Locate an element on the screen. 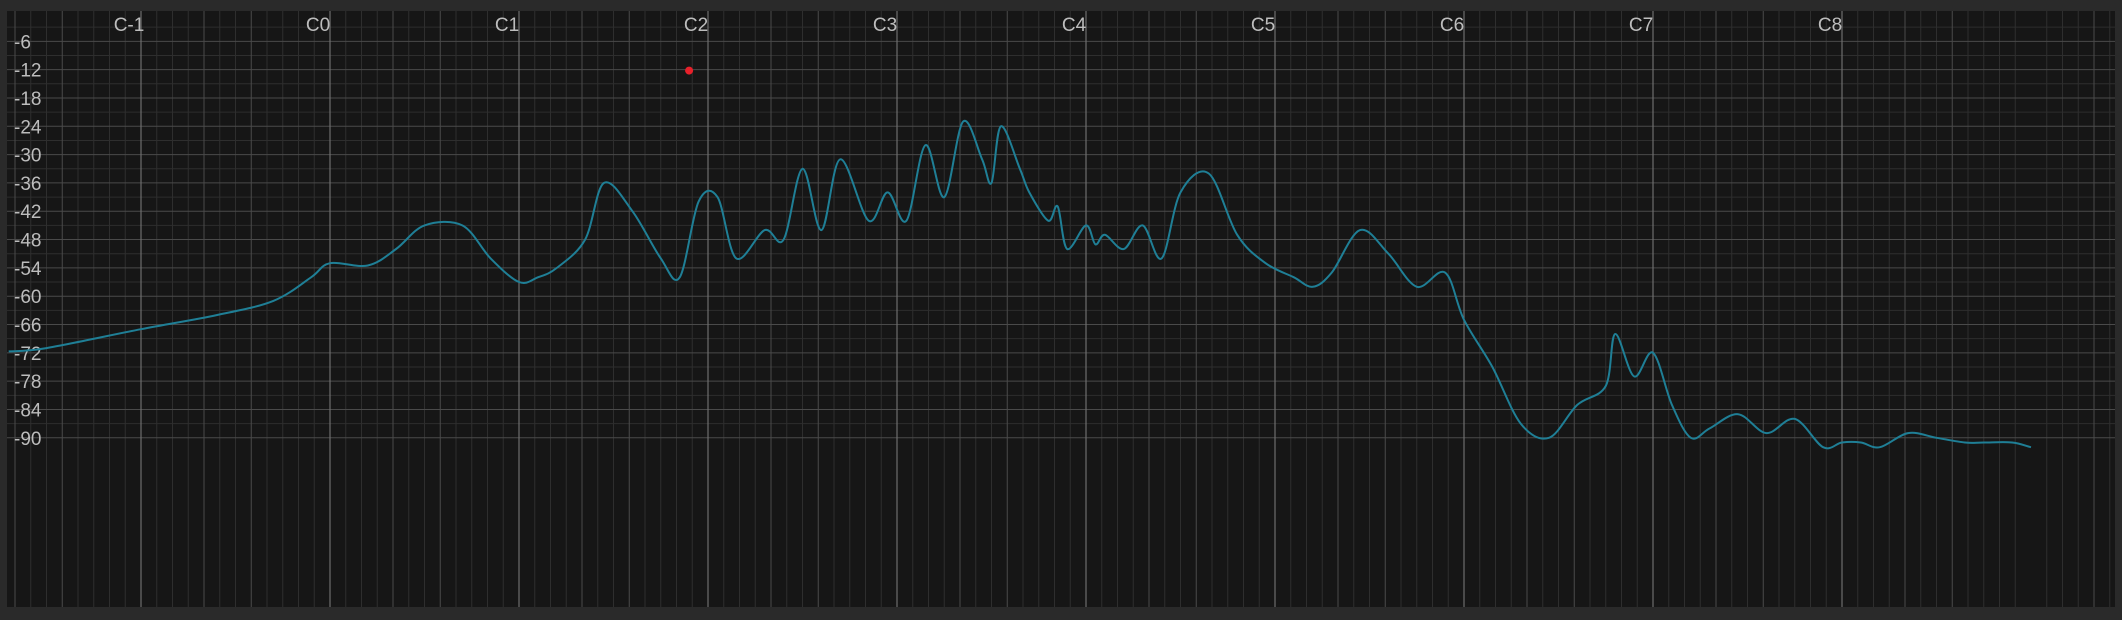  note-tick-label: C4 is located at coordinates (1074, 25).